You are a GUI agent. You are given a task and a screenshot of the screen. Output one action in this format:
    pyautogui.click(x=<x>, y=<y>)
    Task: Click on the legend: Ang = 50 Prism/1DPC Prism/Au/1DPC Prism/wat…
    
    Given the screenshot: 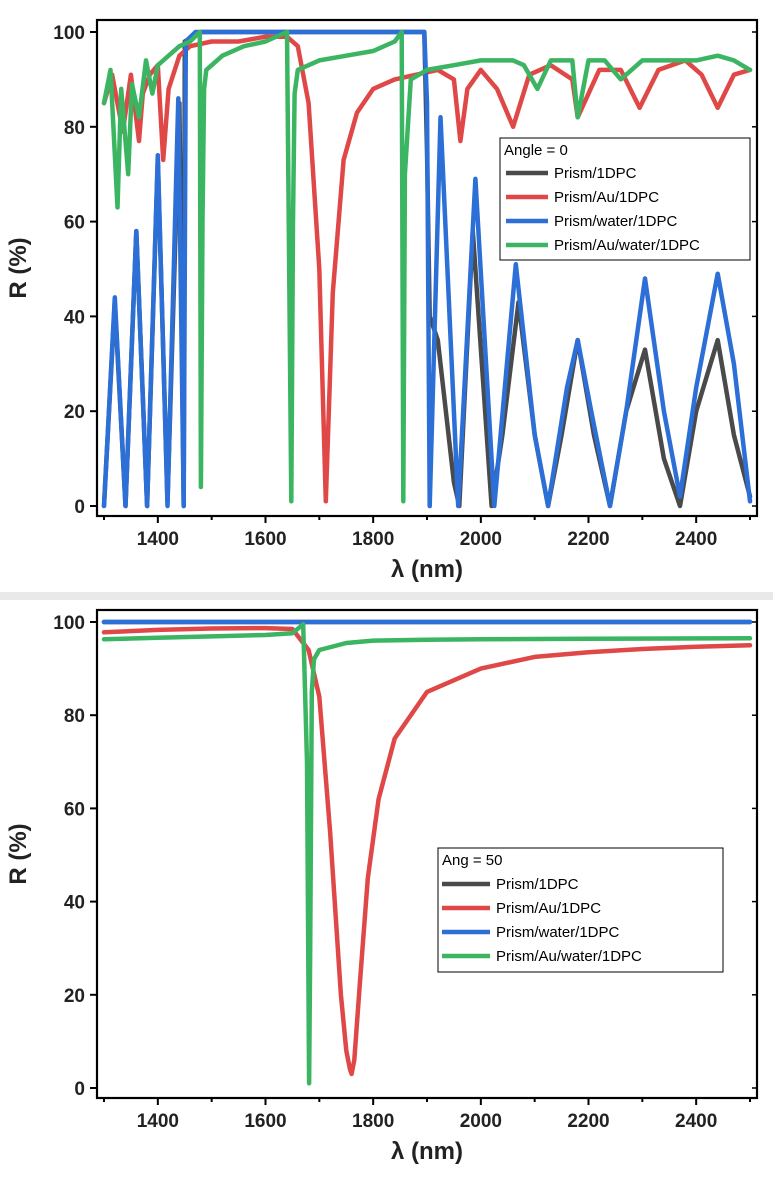 What is the action you would take?
    pyautogui.click(x=580, y=910)
    